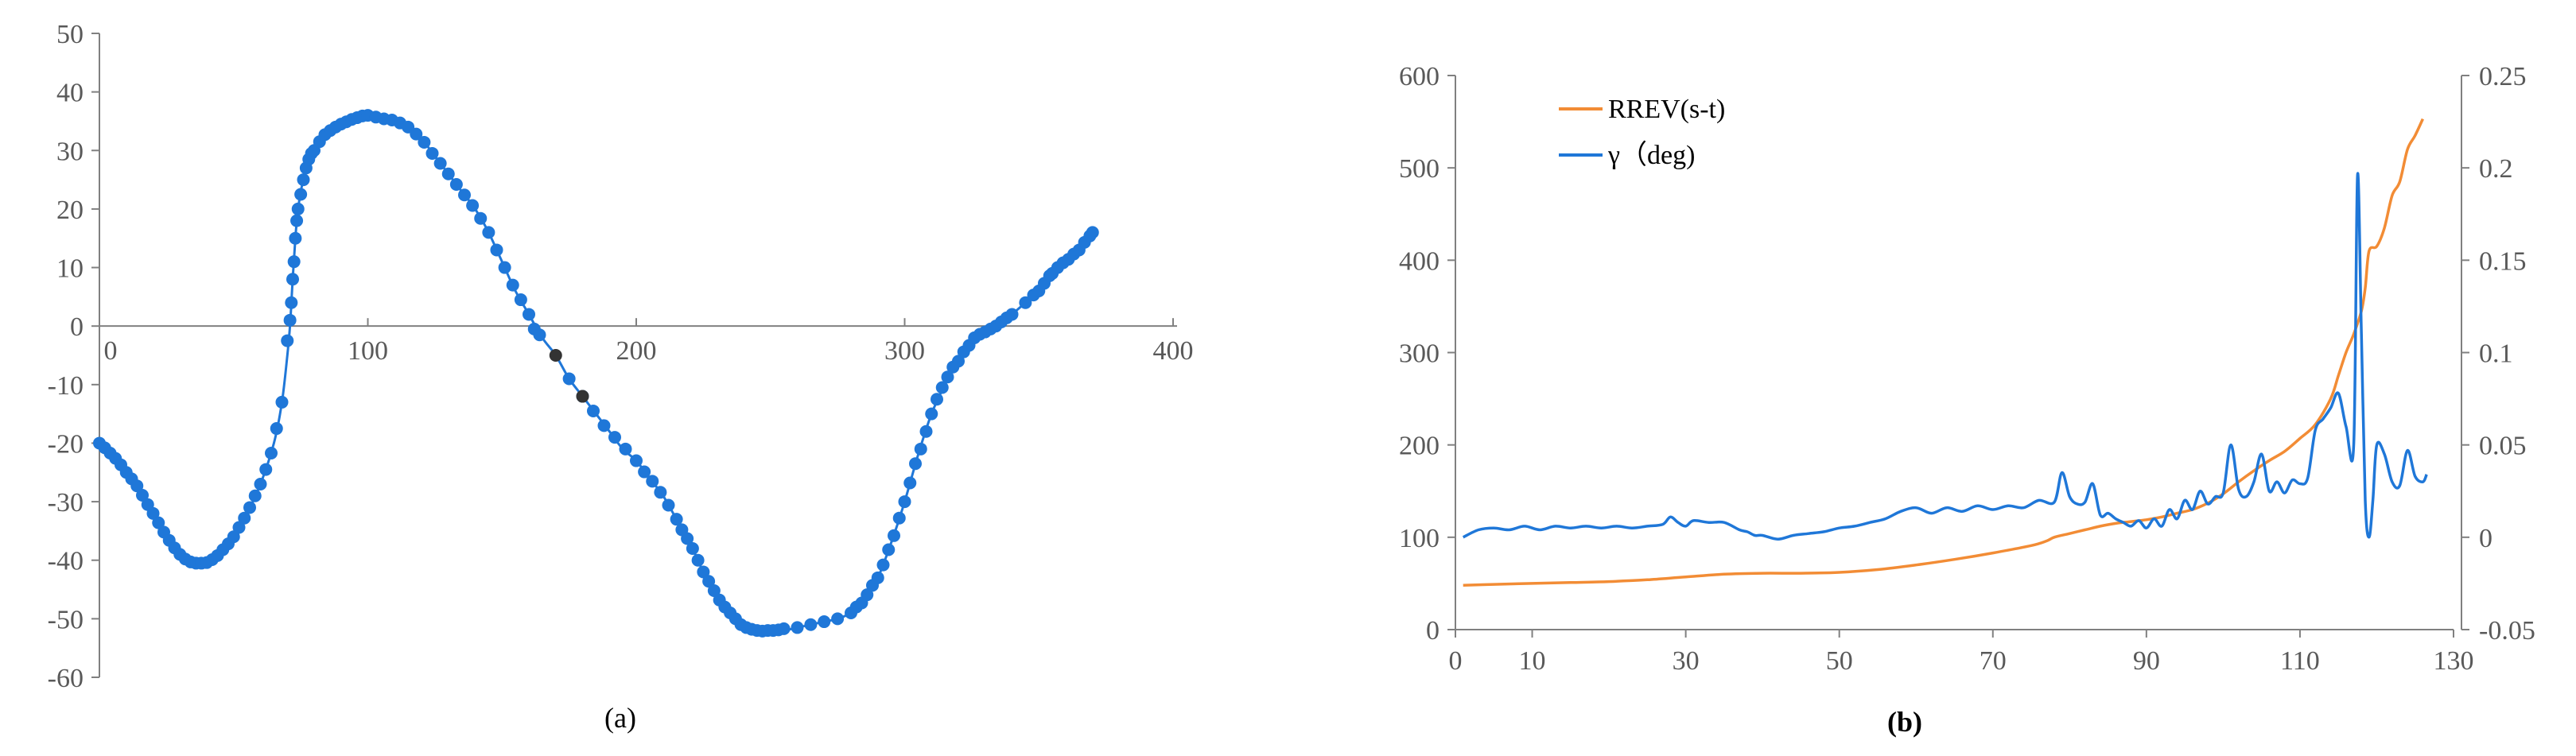  I want to click on x-tick-label-a: 0, so click(111, 351).